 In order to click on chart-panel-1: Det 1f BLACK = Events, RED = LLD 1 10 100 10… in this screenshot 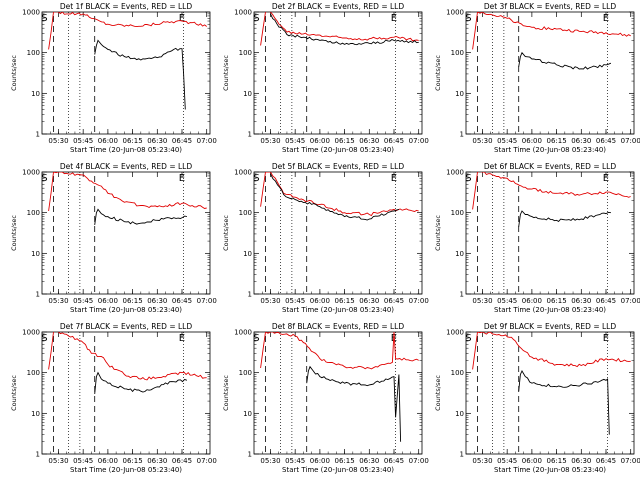, I will do `click(113, 78)`.